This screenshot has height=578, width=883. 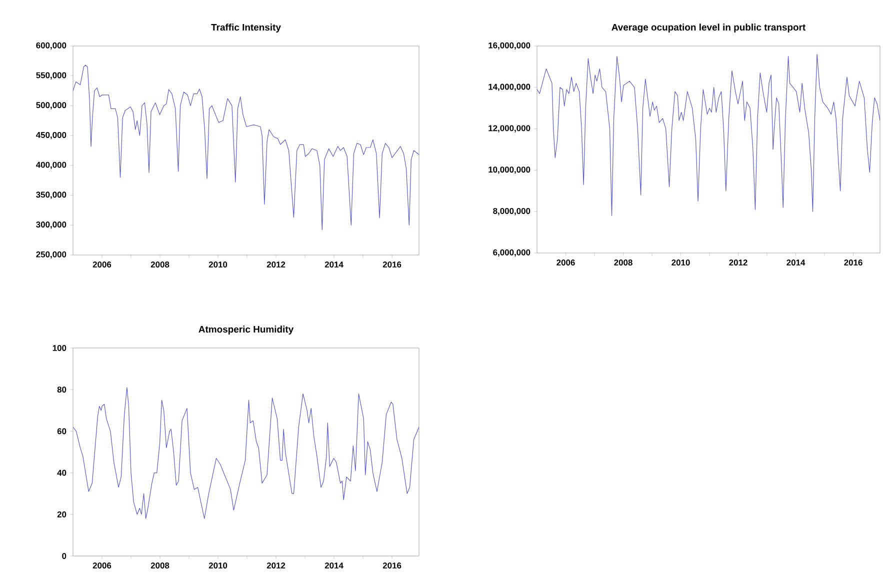 I want to click on chart-title: Average ocupation level in public transport, so click(x=709, y=28).